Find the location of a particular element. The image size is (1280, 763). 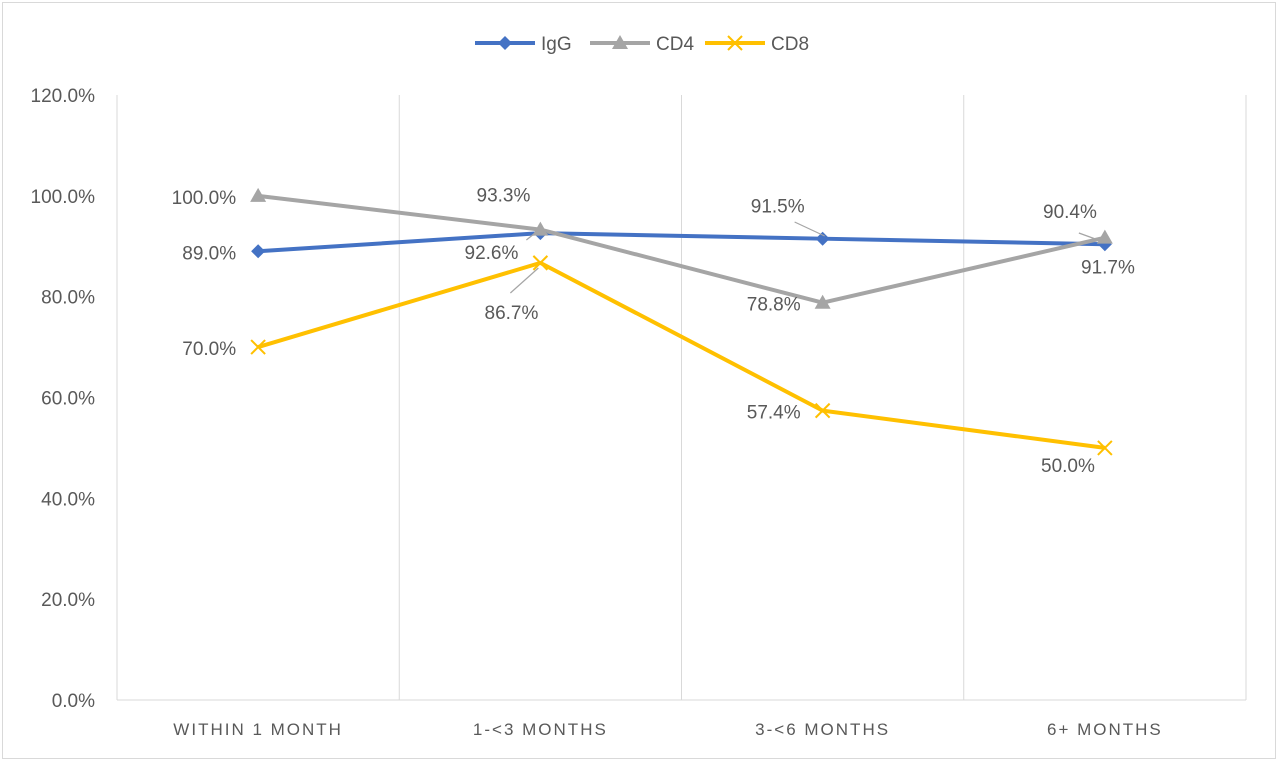

y-tick-label: 40.0% is located at coordinates (68, 499).